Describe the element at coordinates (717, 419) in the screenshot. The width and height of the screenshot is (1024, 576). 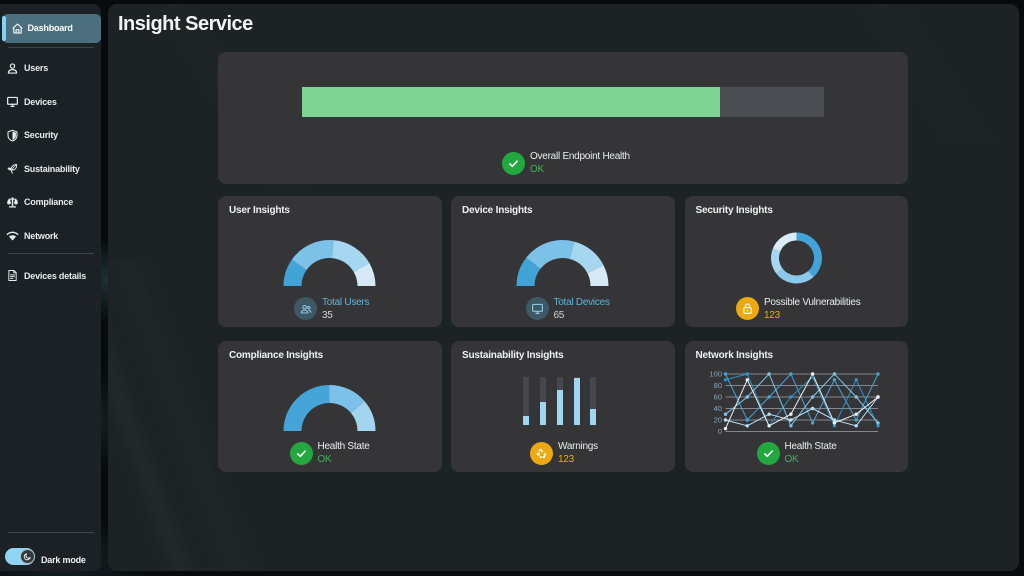
I see `svg-text: 20` at that location.